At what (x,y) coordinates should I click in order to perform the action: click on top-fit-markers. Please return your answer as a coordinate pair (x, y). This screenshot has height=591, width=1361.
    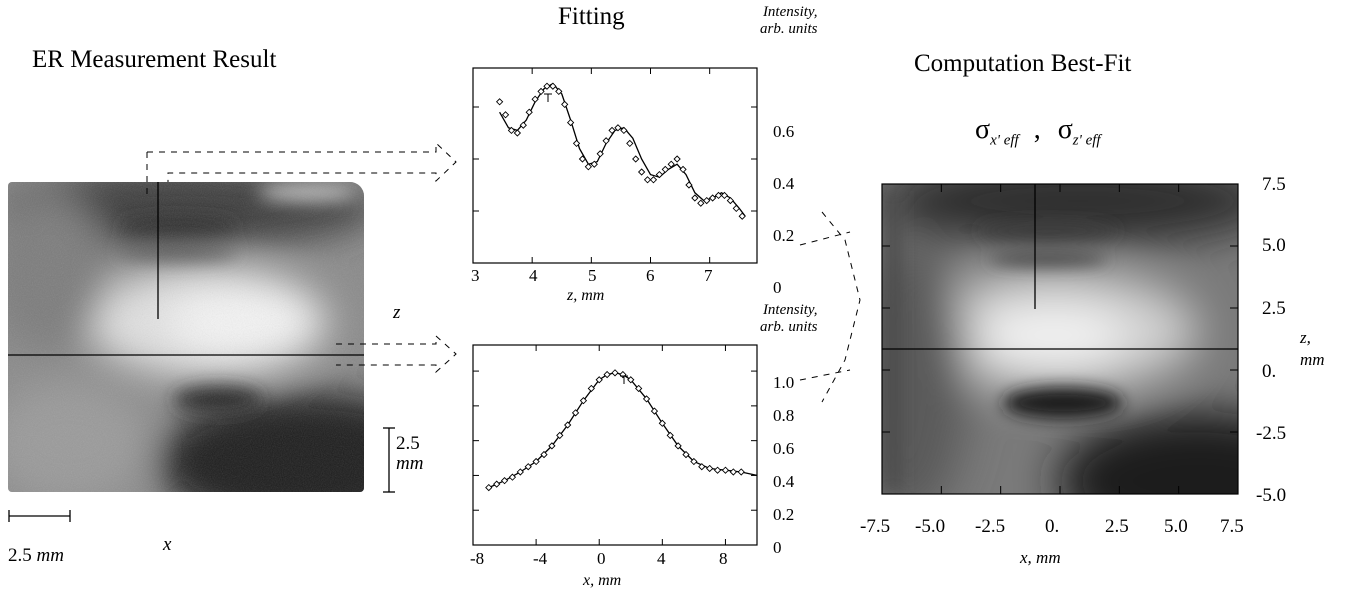
    Looking at the image, I should click on (620, 151).